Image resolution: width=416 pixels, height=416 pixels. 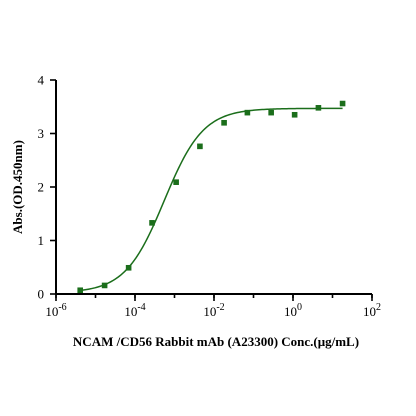 I want to click on x-tick-label: 10², so click(x=372, y=310).